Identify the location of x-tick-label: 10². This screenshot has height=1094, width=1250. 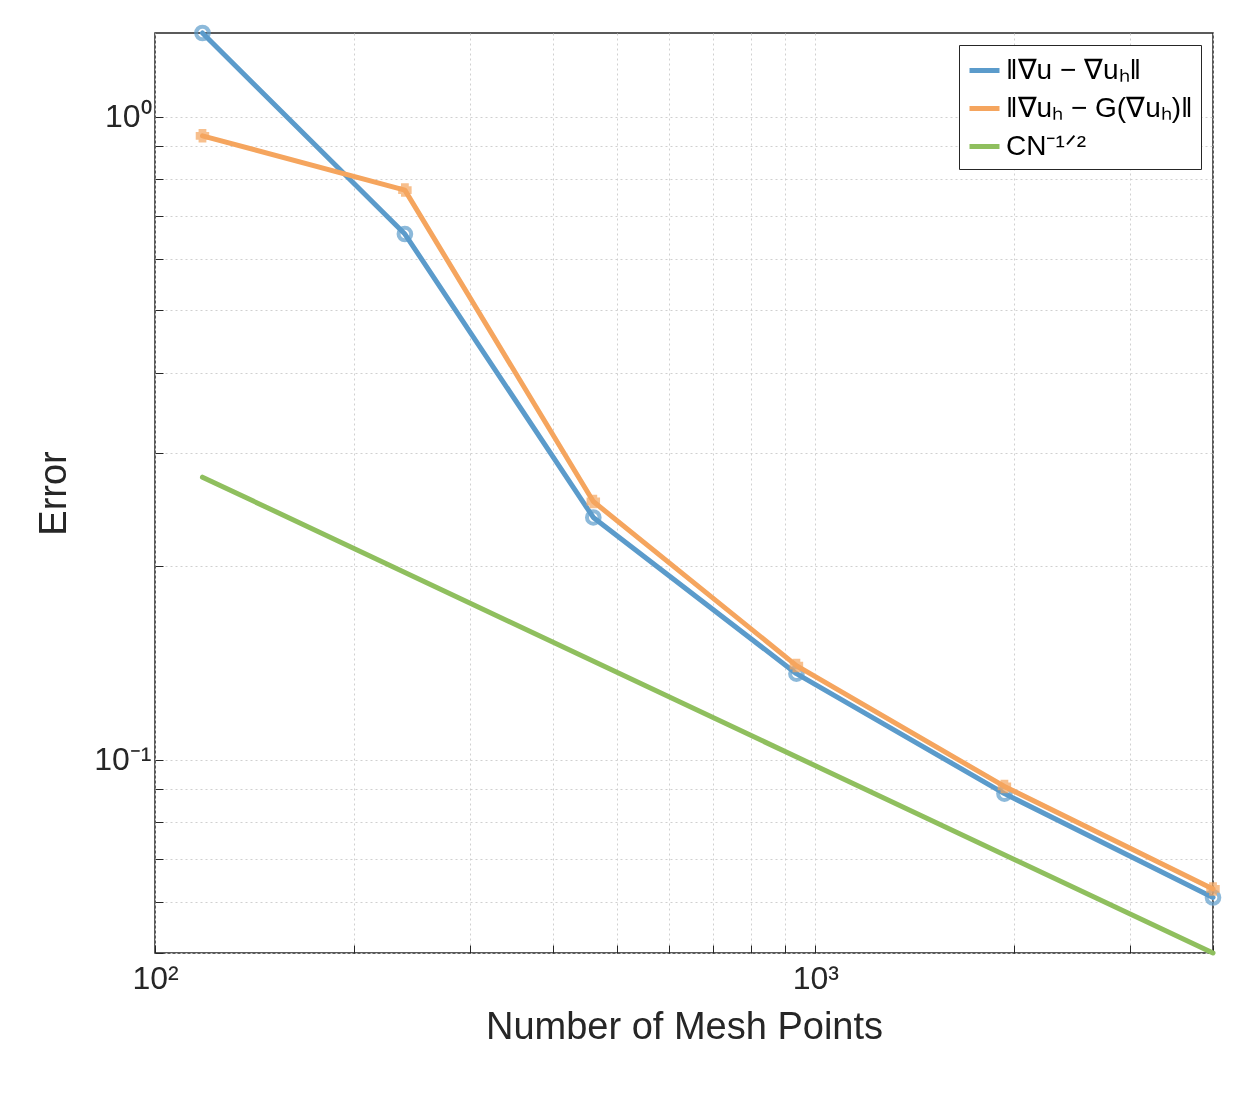
(155, 977).